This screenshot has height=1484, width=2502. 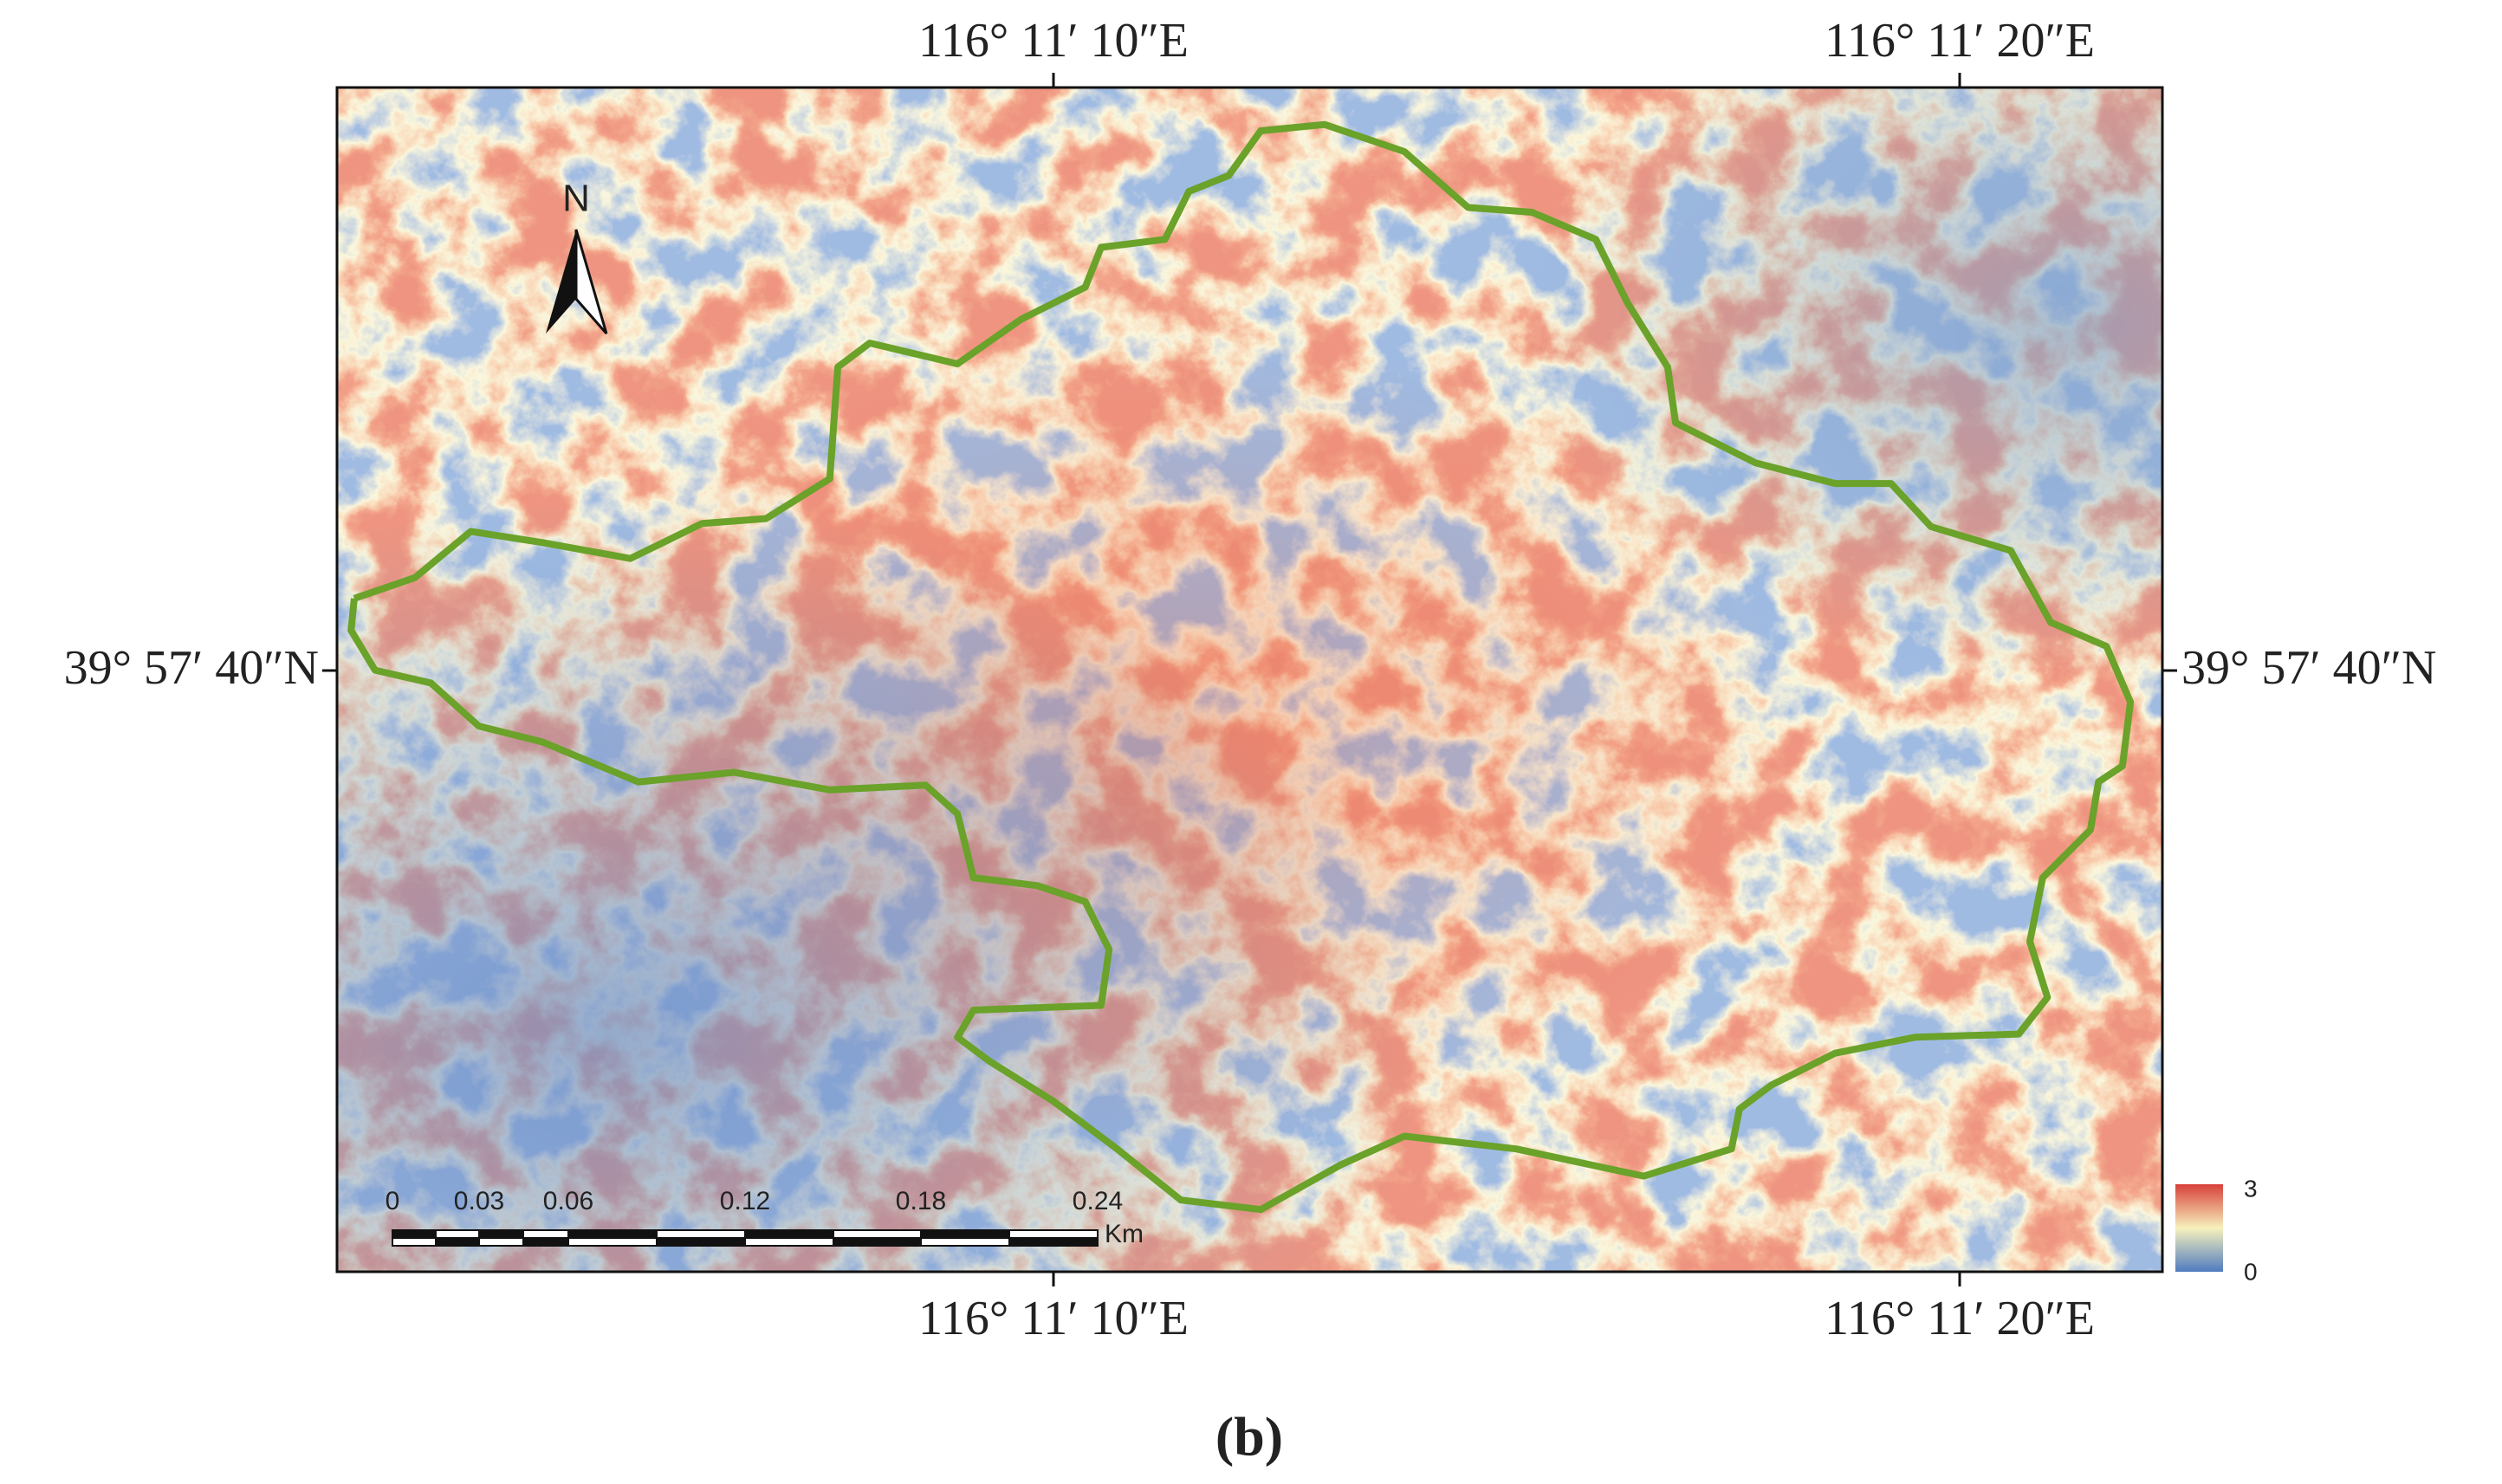 What do you see at coordinates (765, 1217) in the screenshot?
I see `scale-bar: 0 0.03 0.06 0.12 0.18 0.24 Km` at bounding box center [765, 1217].